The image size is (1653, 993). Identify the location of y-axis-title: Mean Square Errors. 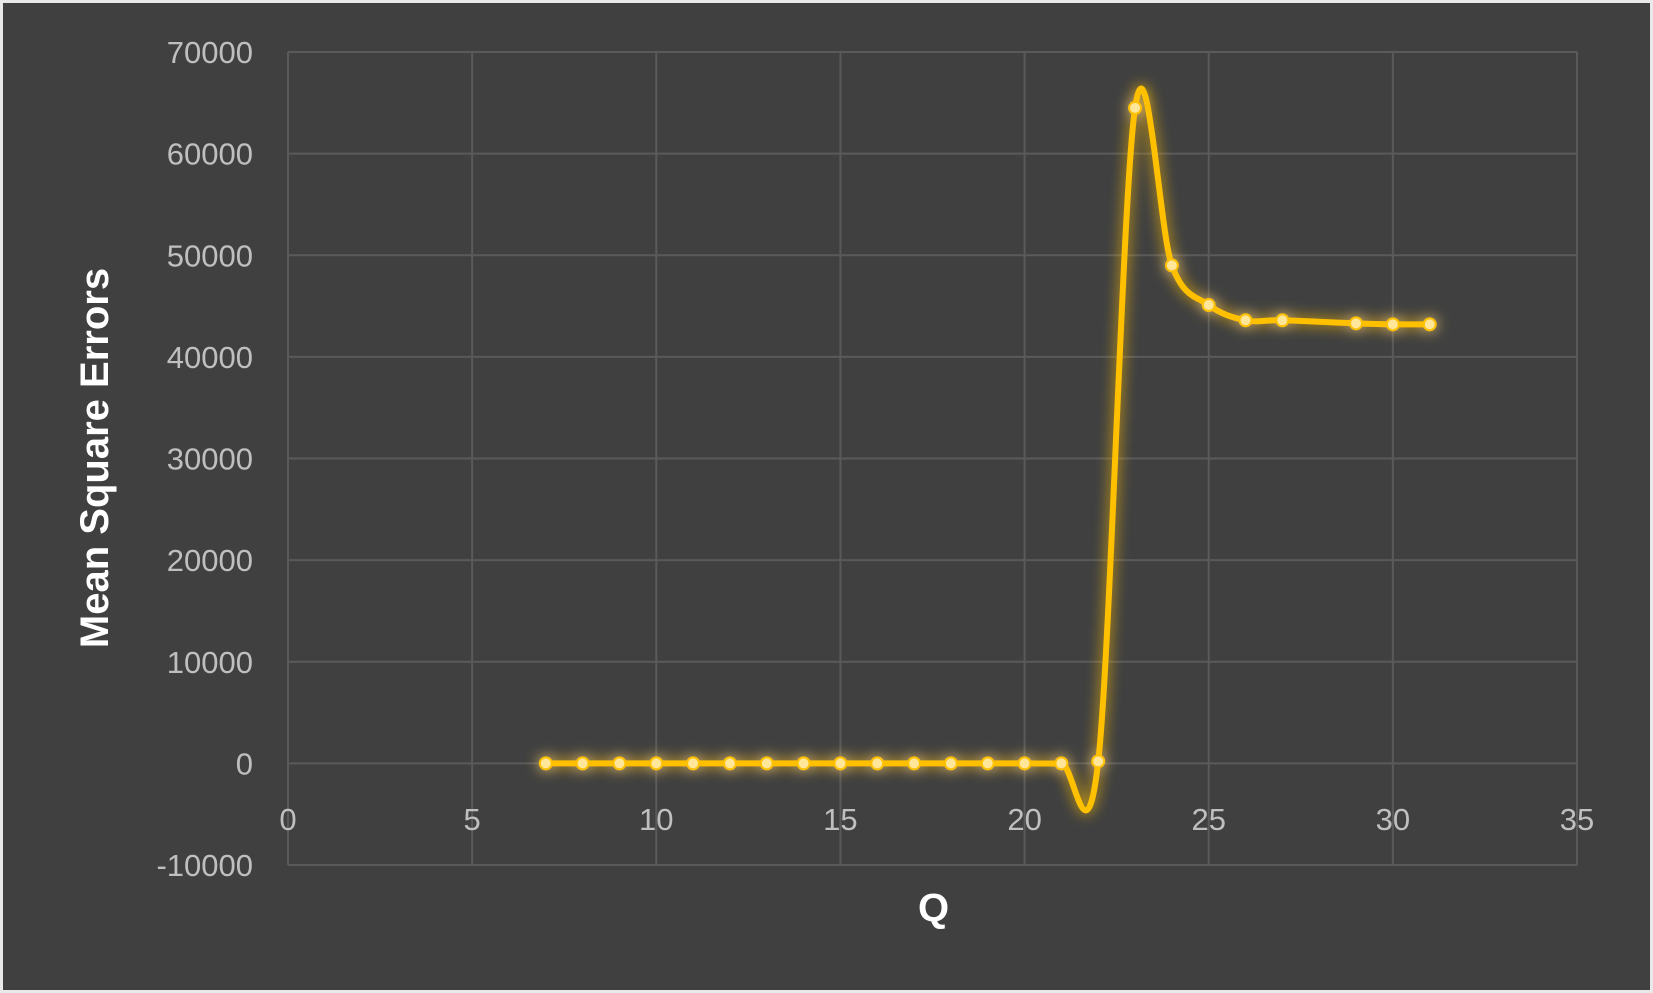
(95, 458).